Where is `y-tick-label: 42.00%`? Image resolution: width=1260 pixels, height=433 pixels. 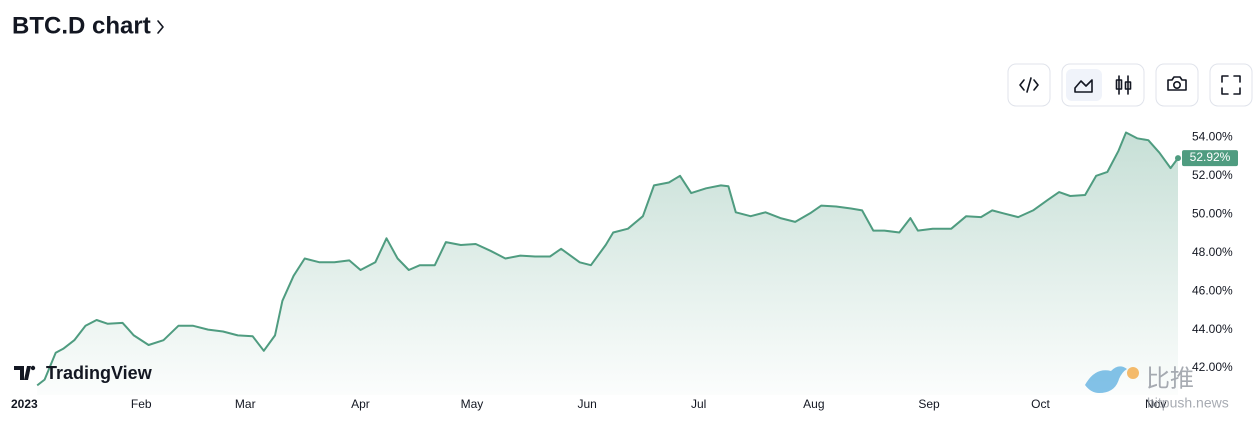
y-tick-label: 42.00% is located at coordinates (1212, 367).